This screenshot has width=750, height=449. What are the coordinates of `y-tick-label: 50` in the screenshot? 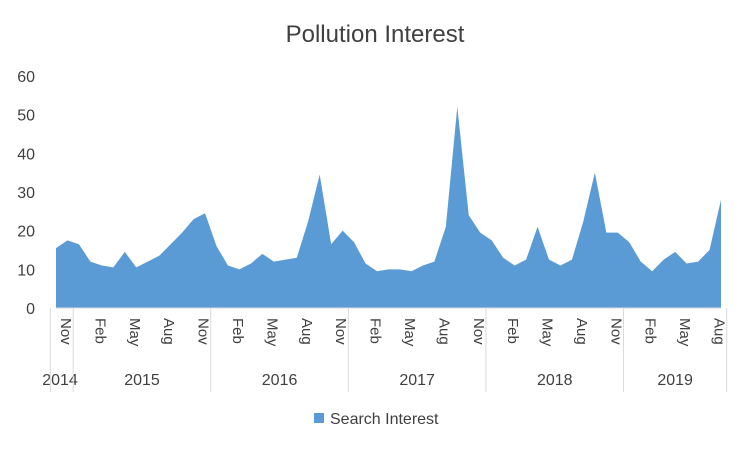 It's located at (26, 116).